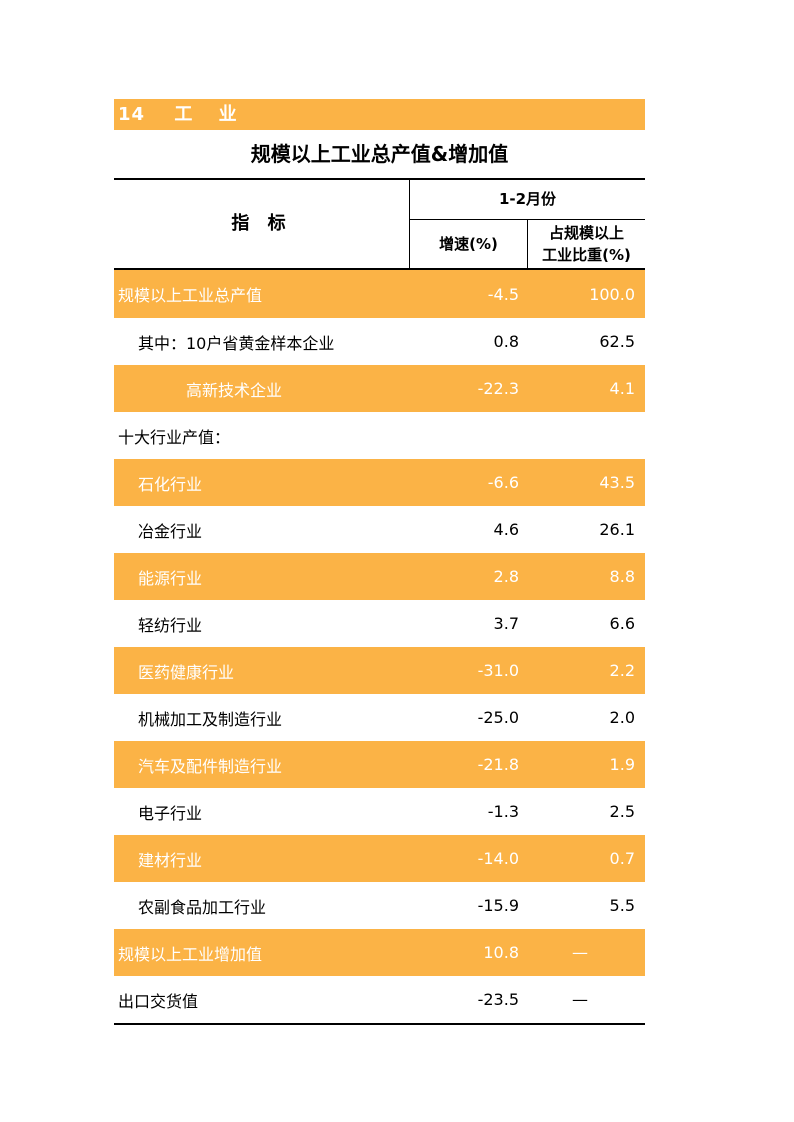 Image resolution: width=794 pixels, height=1122 pixels. What do you see at coordinates (622, 905) in the screenshot?
I see `row-share: 5.5` at bounding box center [622, 905].